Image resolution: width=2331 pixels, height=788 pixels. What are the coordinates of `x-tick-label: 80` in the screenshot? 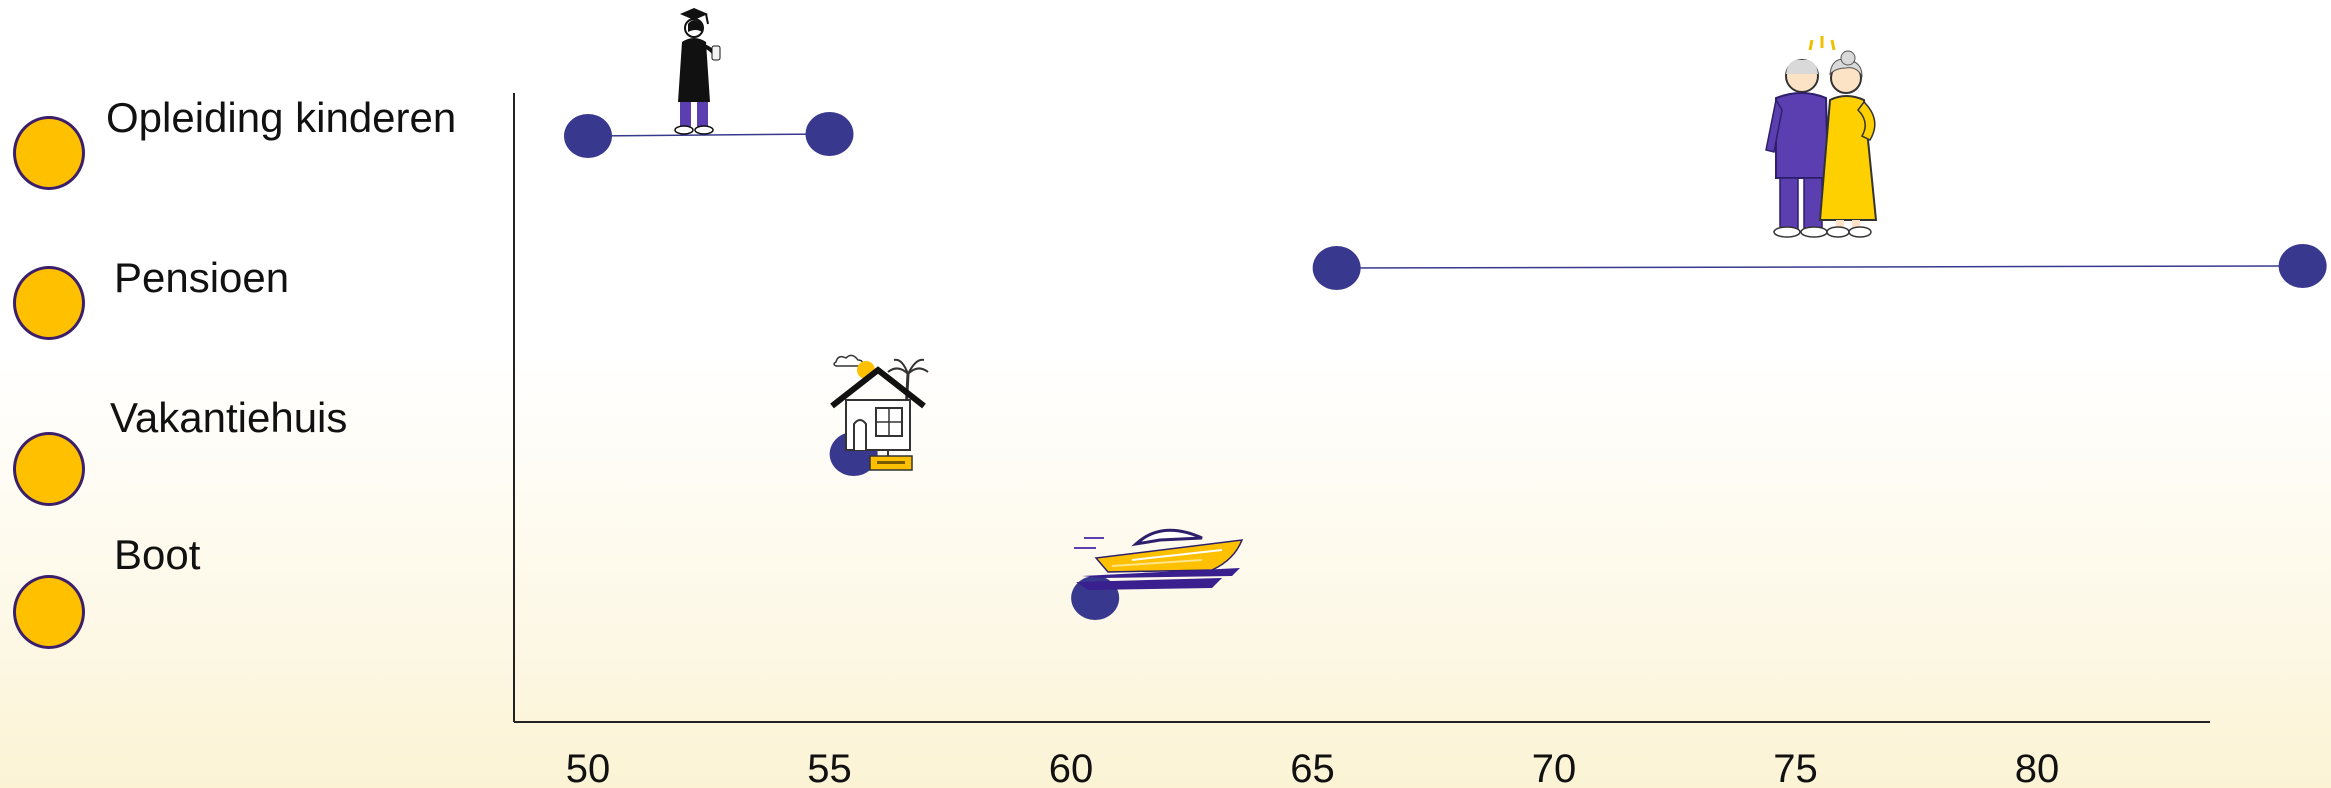 It's located at (2037, 767).